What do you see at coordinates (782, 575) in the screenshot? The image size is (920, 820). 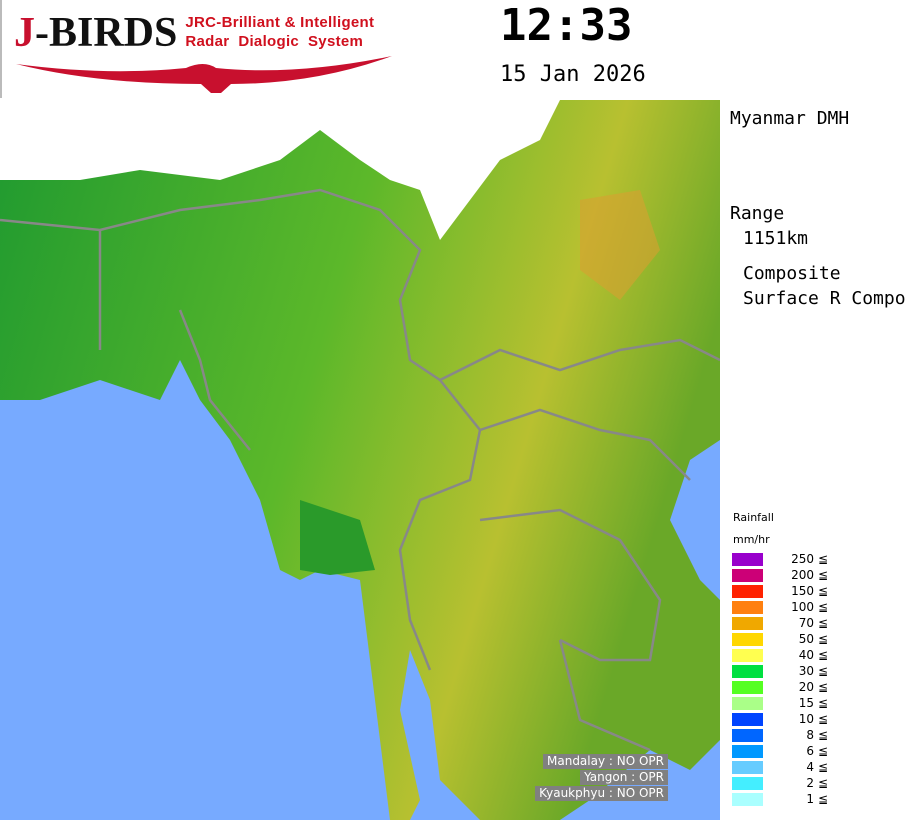 I see `legend-item: 200 ≦` at bounding box center [782, 575].